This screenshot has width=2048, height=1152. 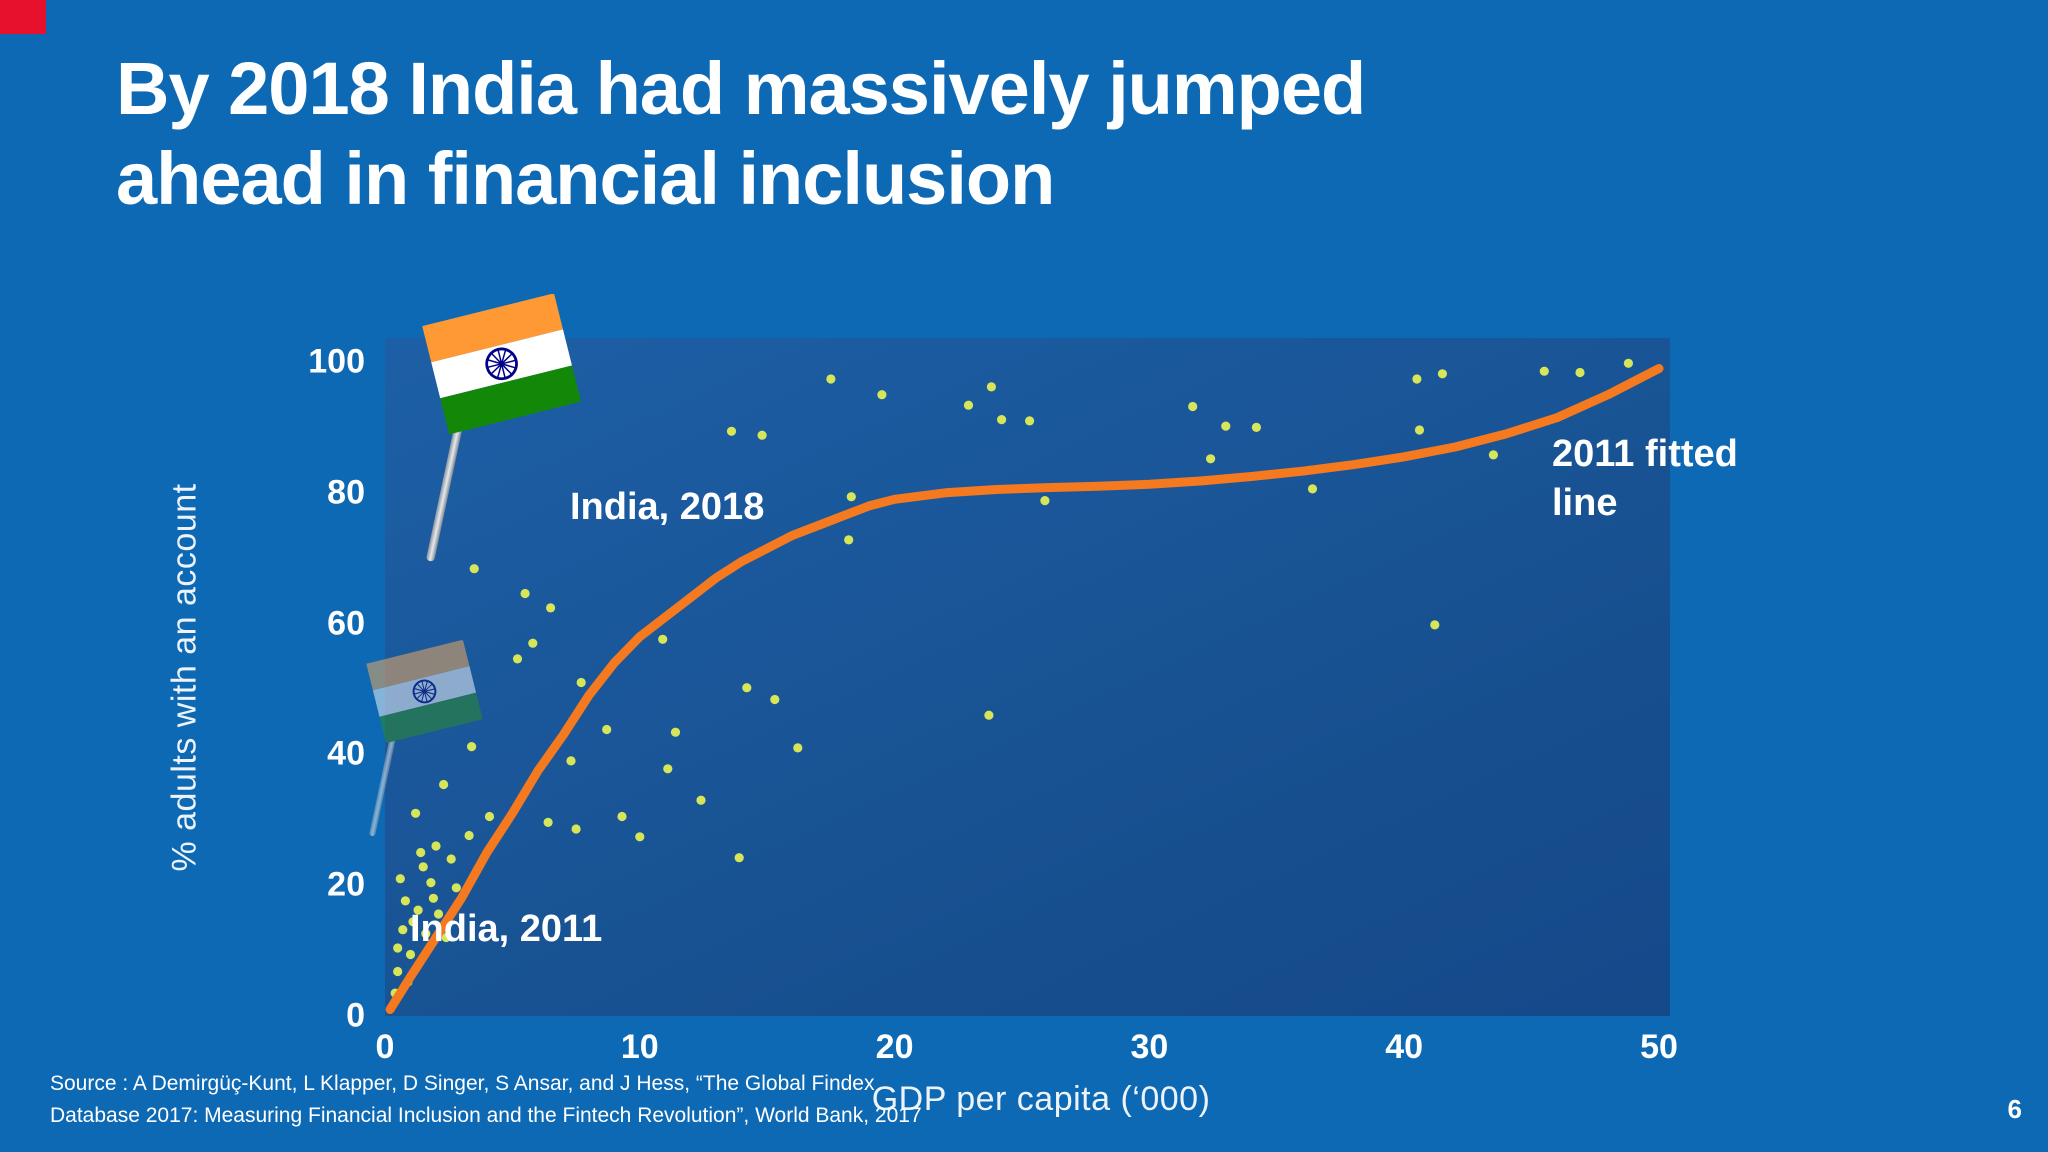 What do you see at coordinates (639, 1047) in the screenshot?
I see `x-tick-label: 10` at bounding box center [639, 1047].